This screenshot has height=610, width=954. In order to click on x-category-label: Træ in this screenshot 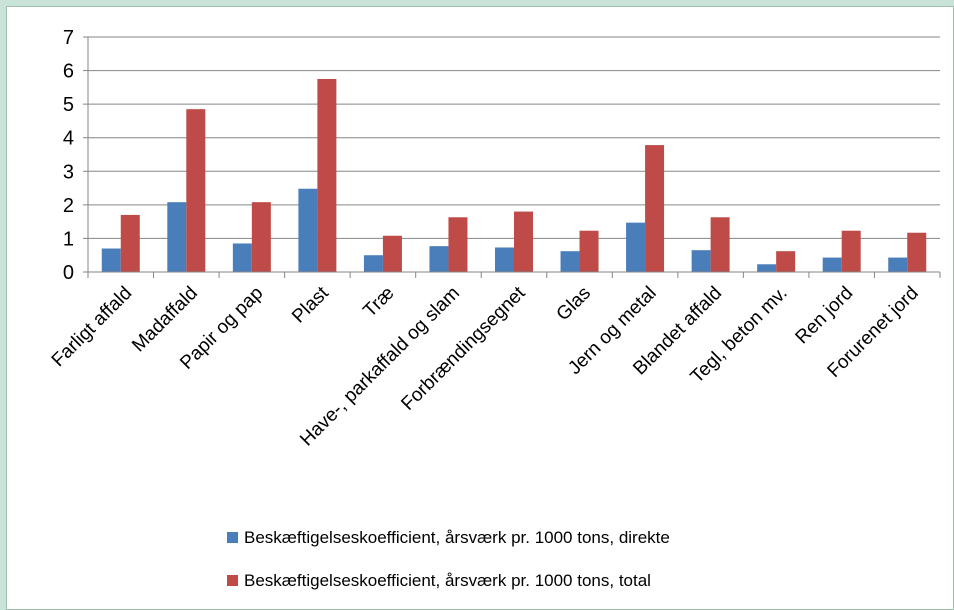, I will do `click(378, 302)`.